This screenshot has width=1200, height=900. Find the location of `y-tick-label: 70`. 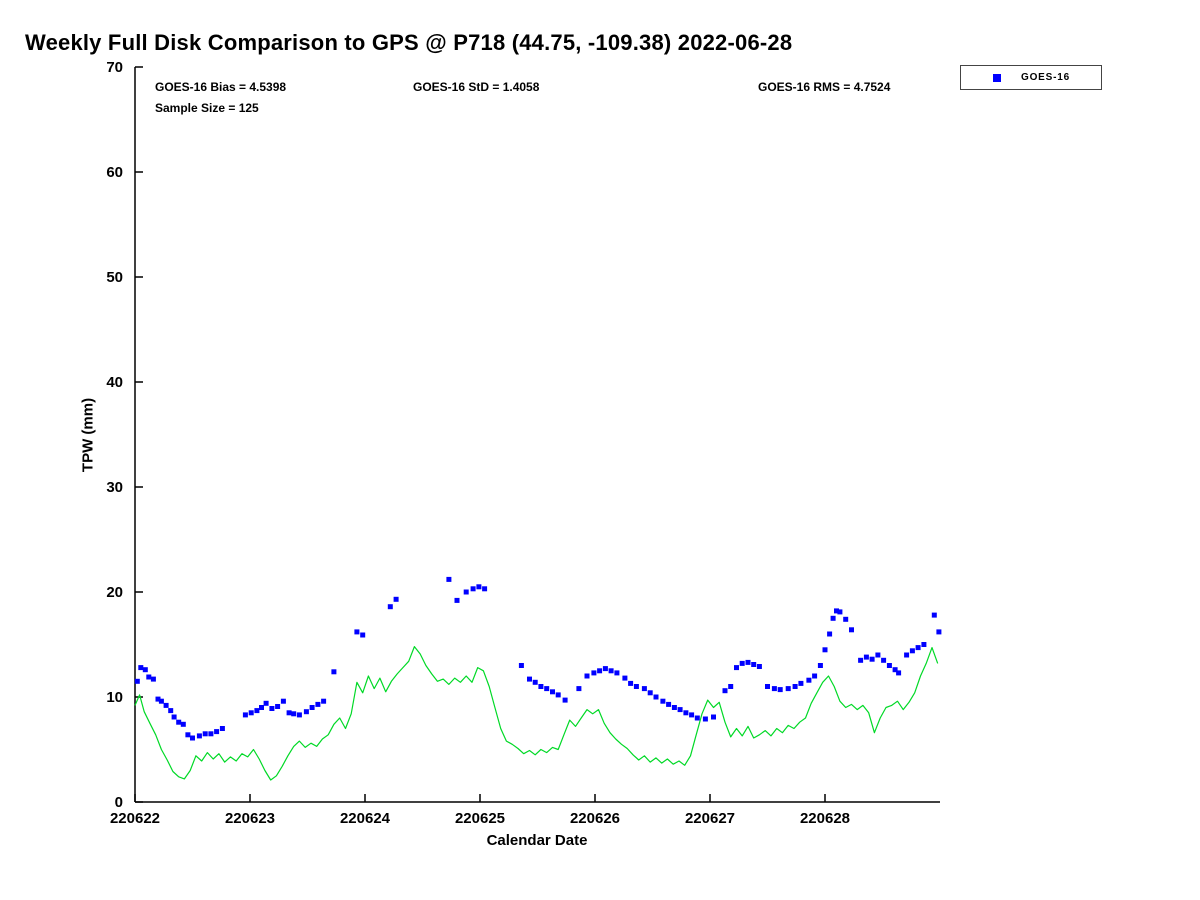

y-tick-label: 70 is located at coordinates (114, 67).